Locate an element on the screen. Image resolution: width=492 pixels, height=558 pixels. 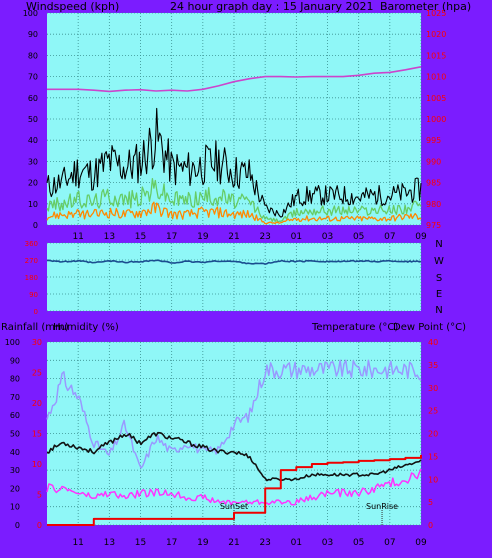
rainfall-axis-label: 10 is located at coordinates (37, 464).